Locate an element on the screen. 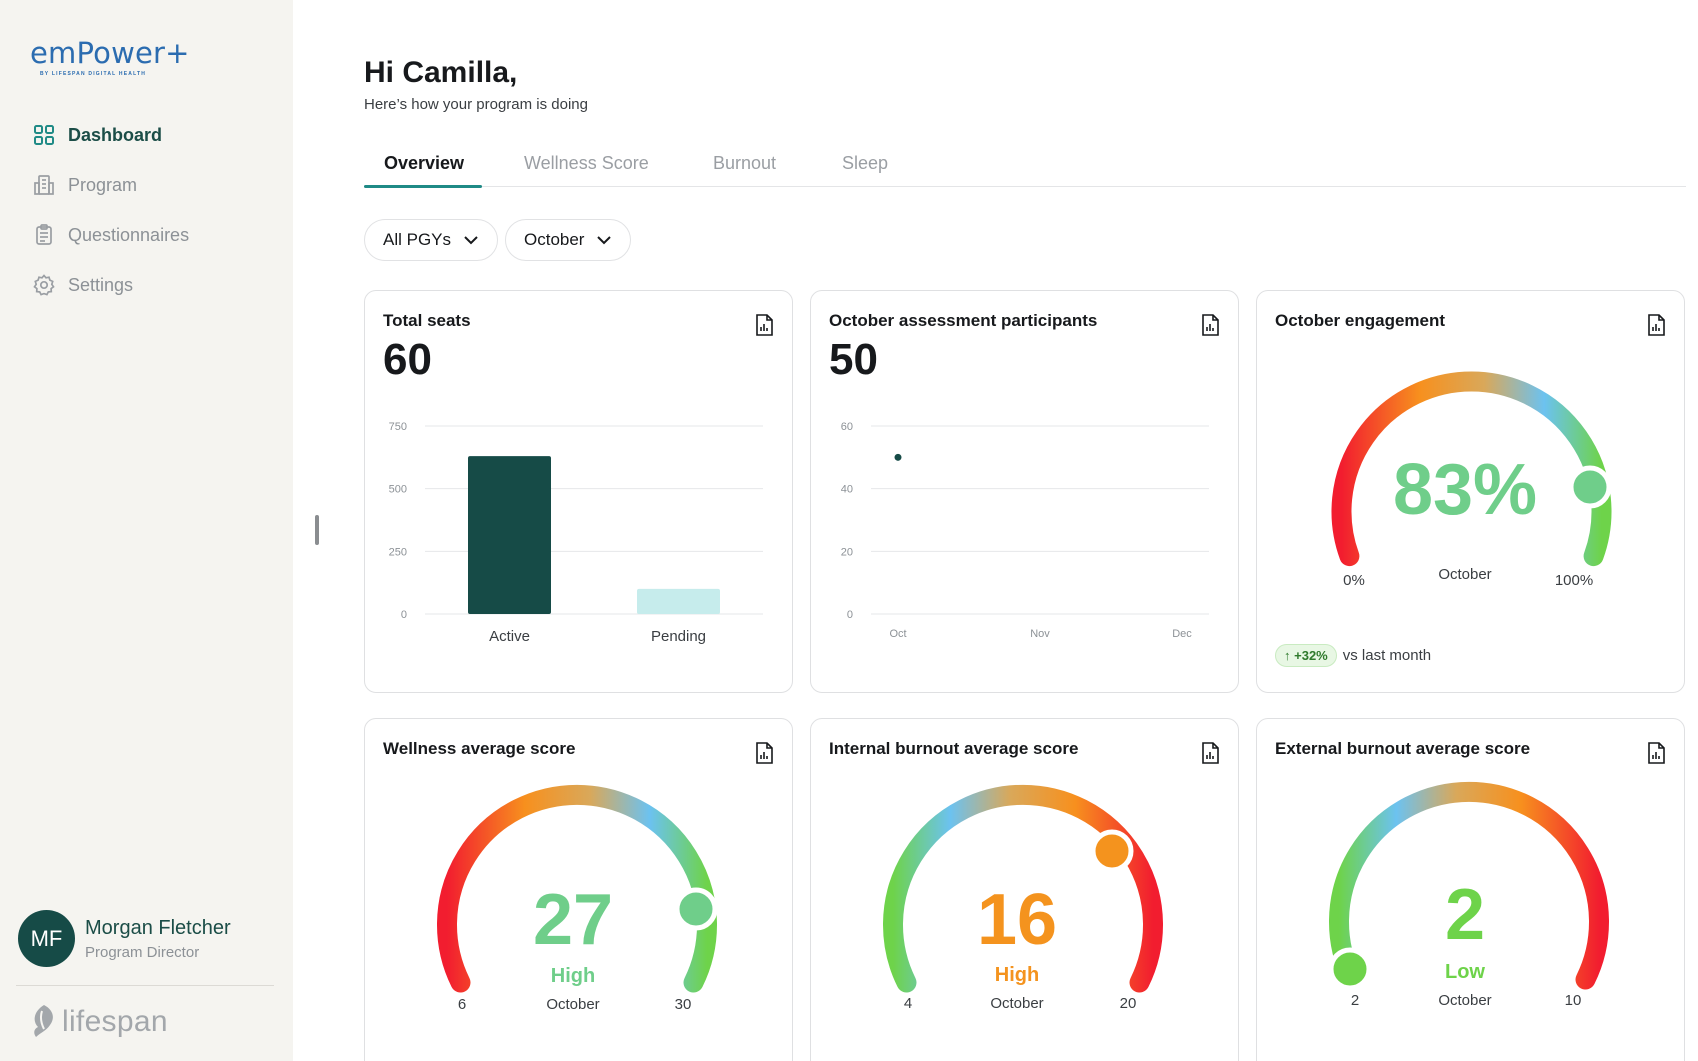  internal-burnout-value: 16 is located at coordinates (1017, 920).